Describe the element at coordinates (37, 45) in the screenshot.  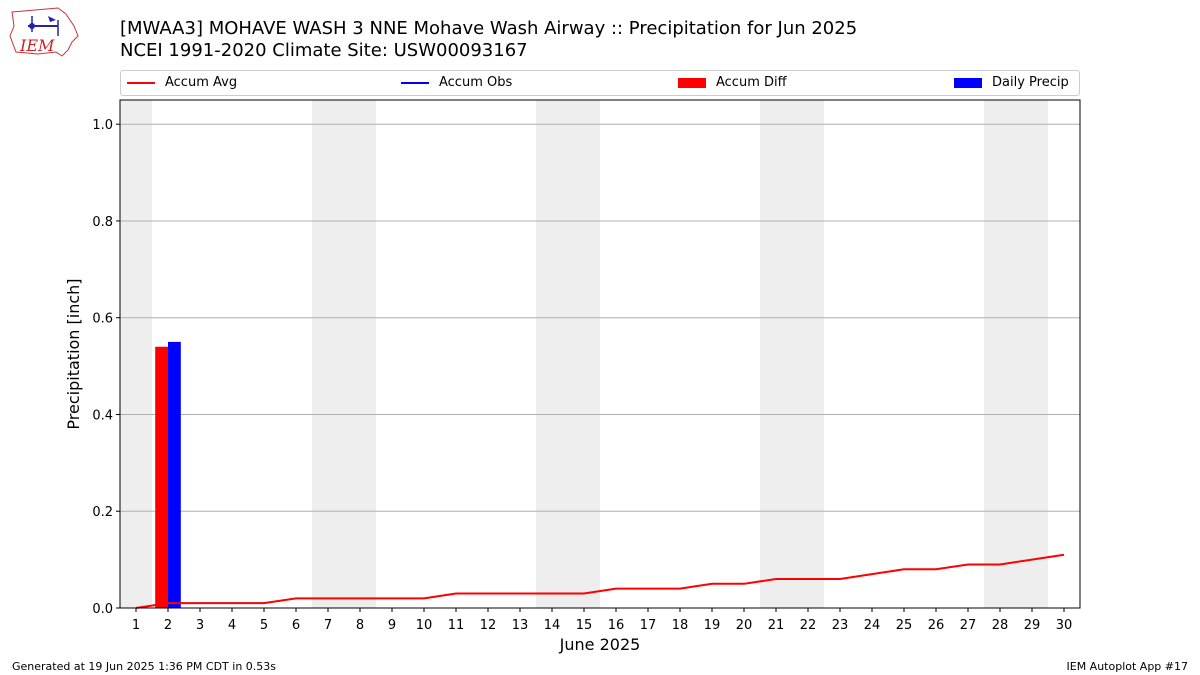
I see `logo-text: IEM` at that location.